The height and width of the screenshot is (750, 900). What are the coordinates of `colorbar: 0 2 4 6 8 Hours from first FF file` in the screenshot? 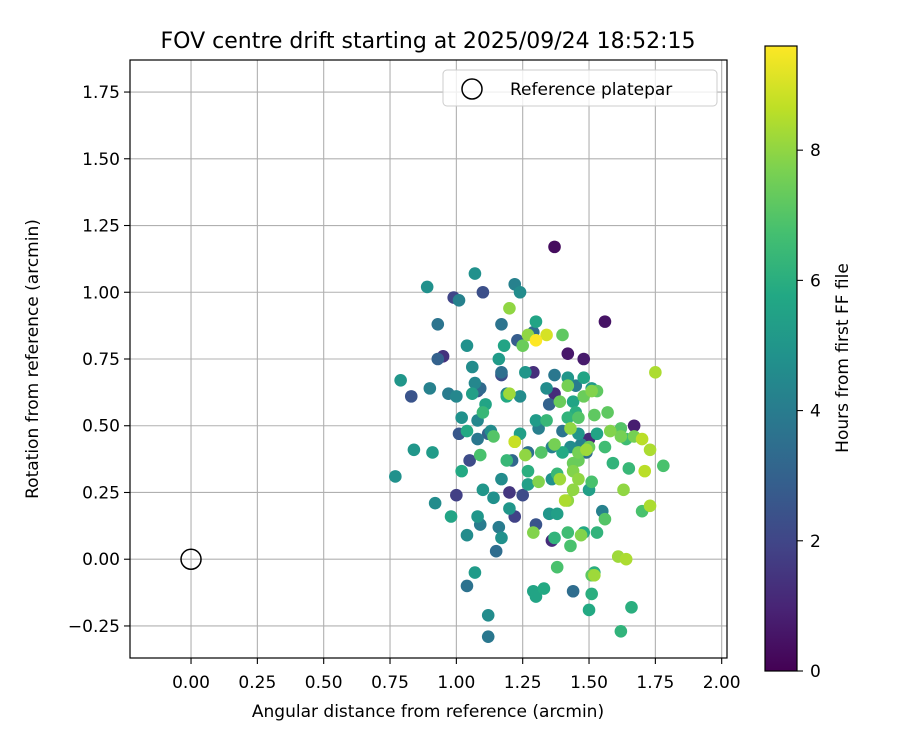 It's located at (808, 363).